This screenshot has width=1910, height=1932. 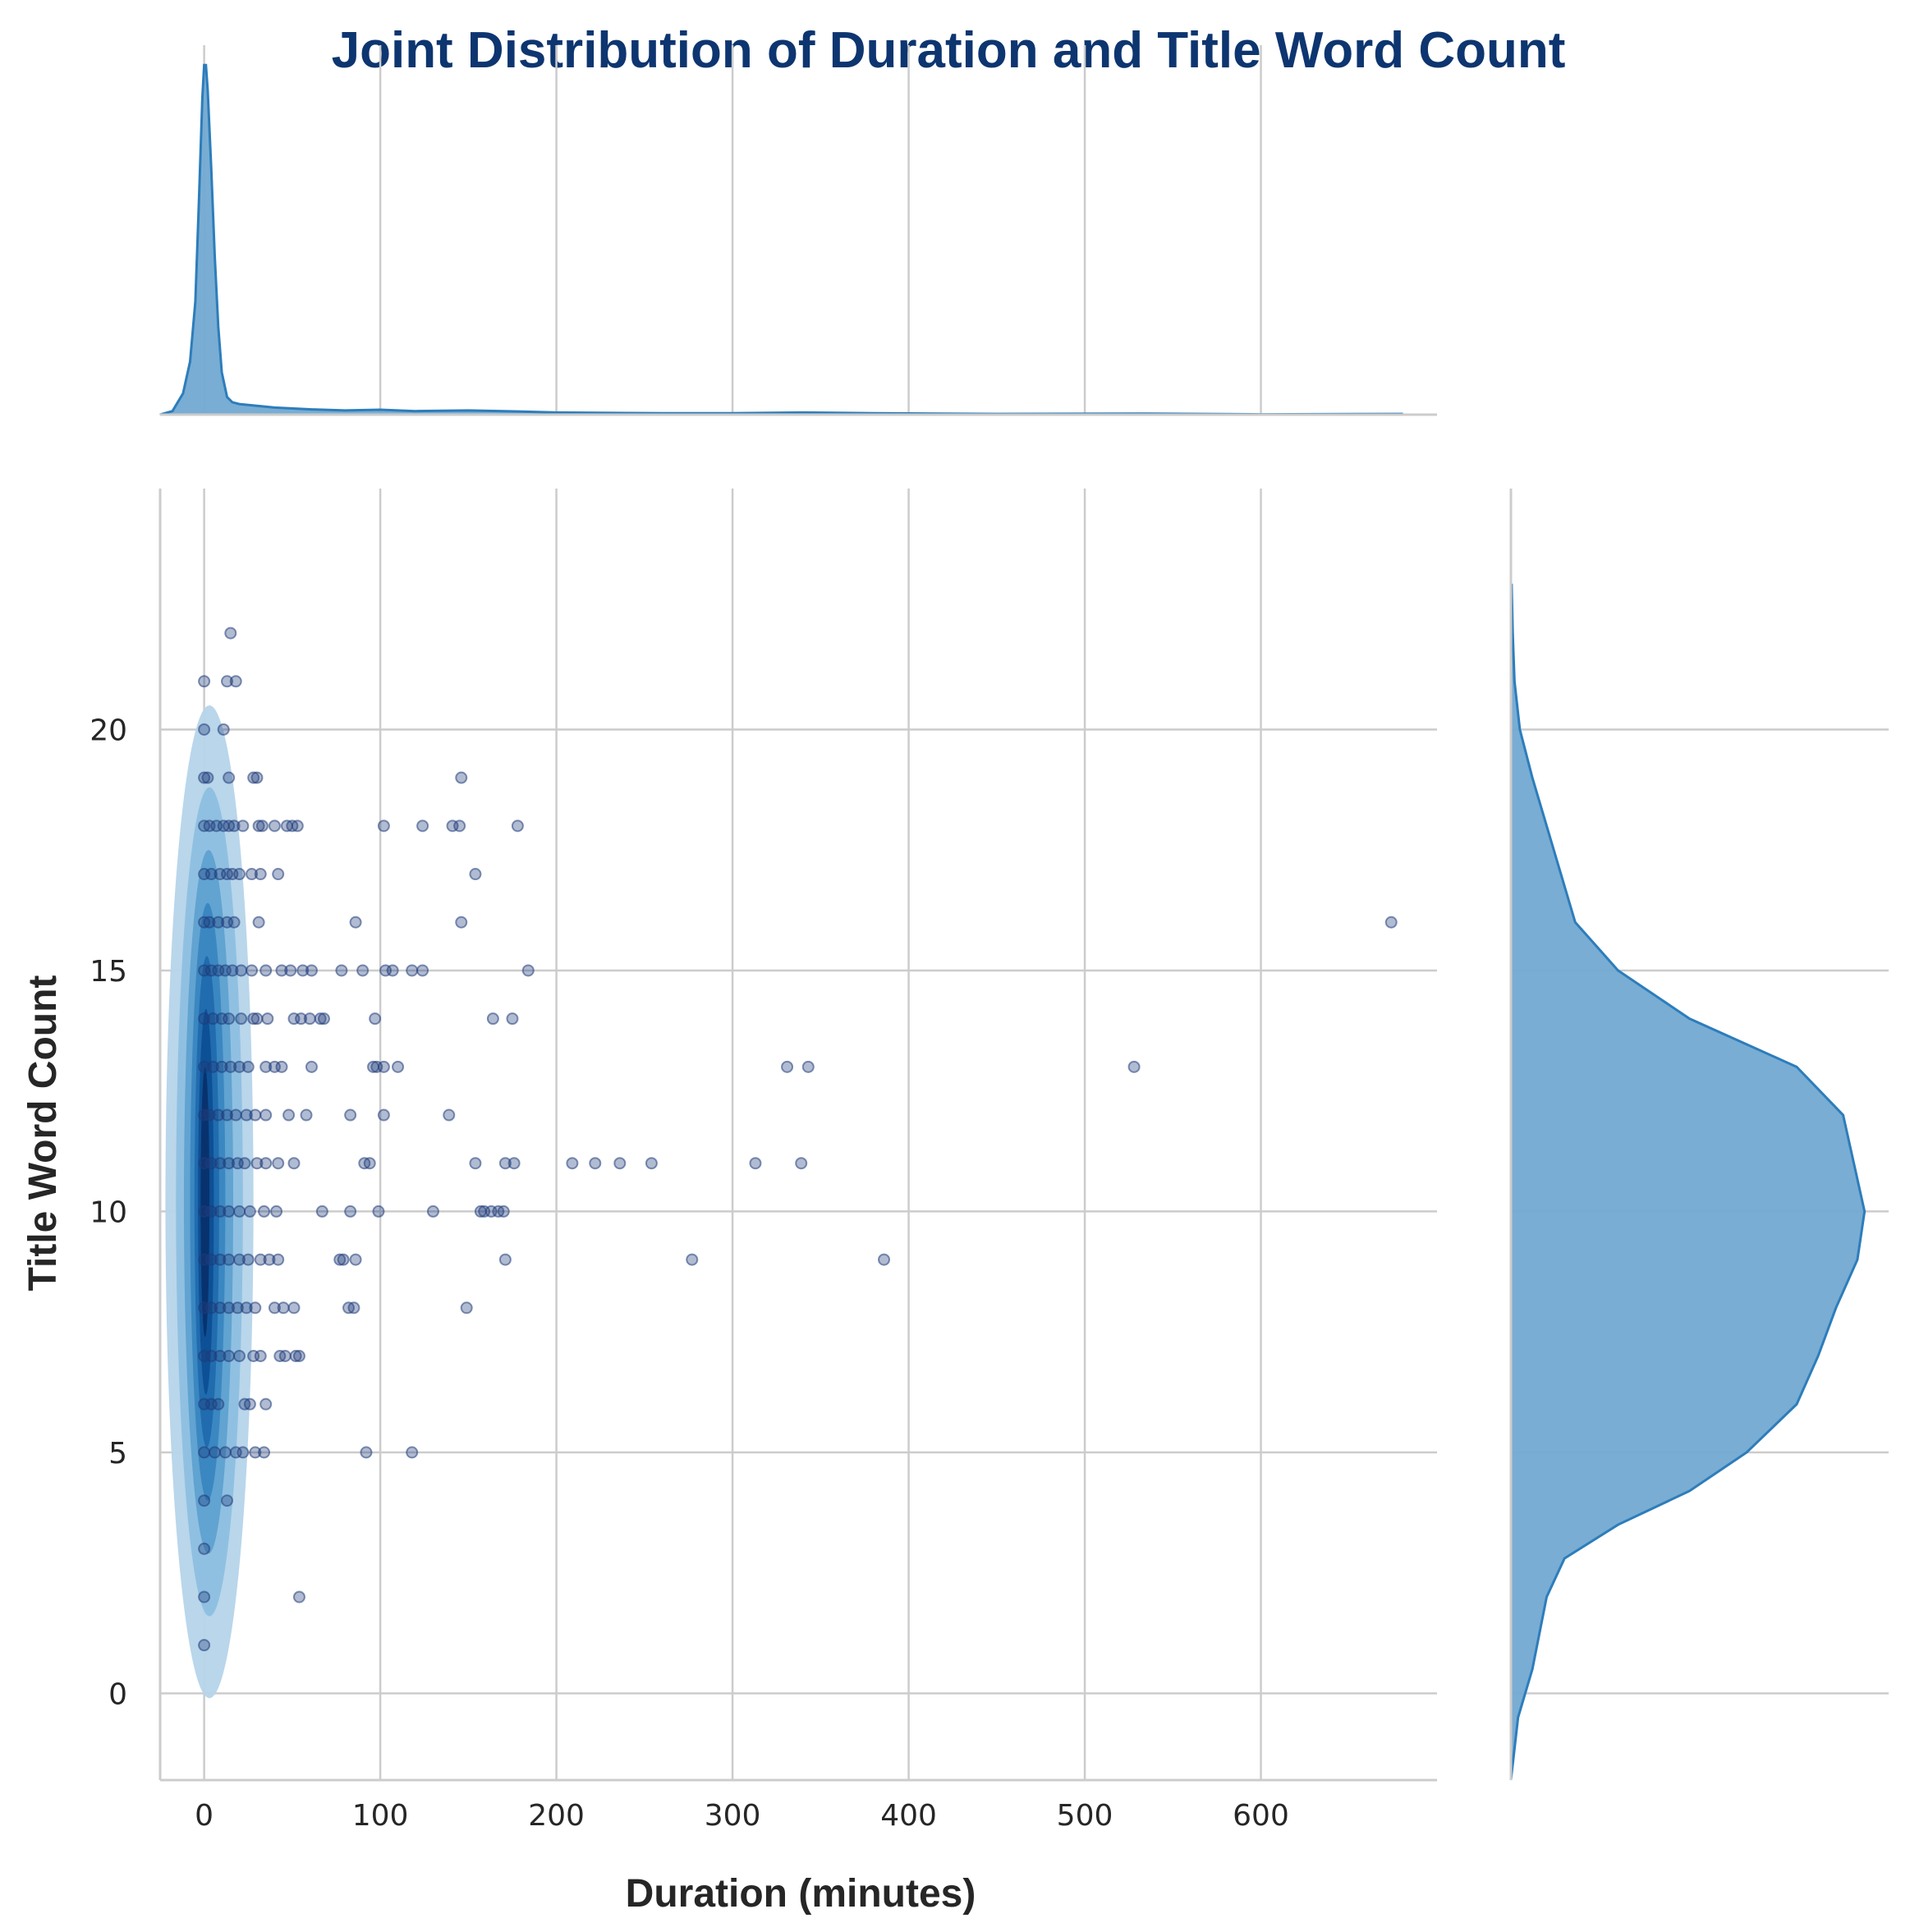 What do you see at coordinates (1261, 1816) in the screenshot?
I see `x-tick-label: 600` at bounding box center [1261, 1816].